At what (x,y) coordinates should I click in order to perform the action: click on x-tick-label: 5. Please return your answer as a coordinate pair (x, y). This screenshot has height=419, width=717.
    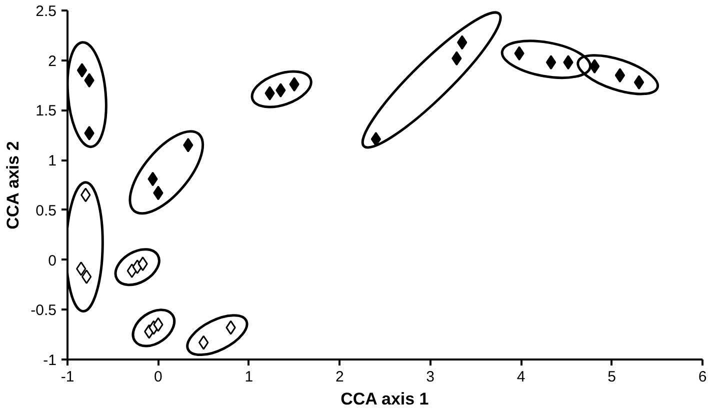
    Looking at the image, I should click on (612, 377).